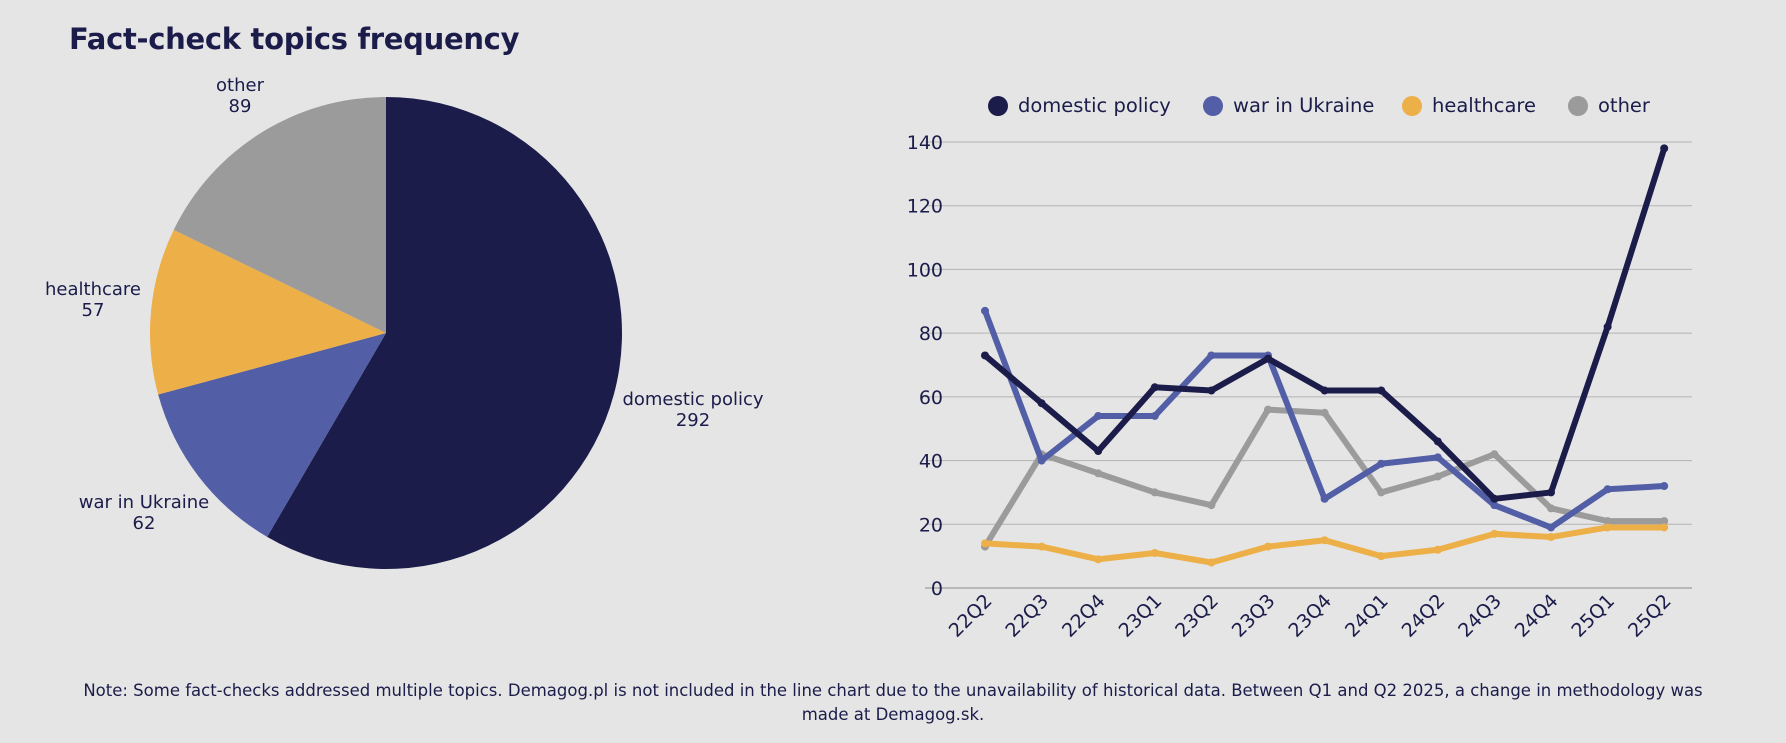  I want to click on x-tick-label: 23Q3, so click(1254, 616).